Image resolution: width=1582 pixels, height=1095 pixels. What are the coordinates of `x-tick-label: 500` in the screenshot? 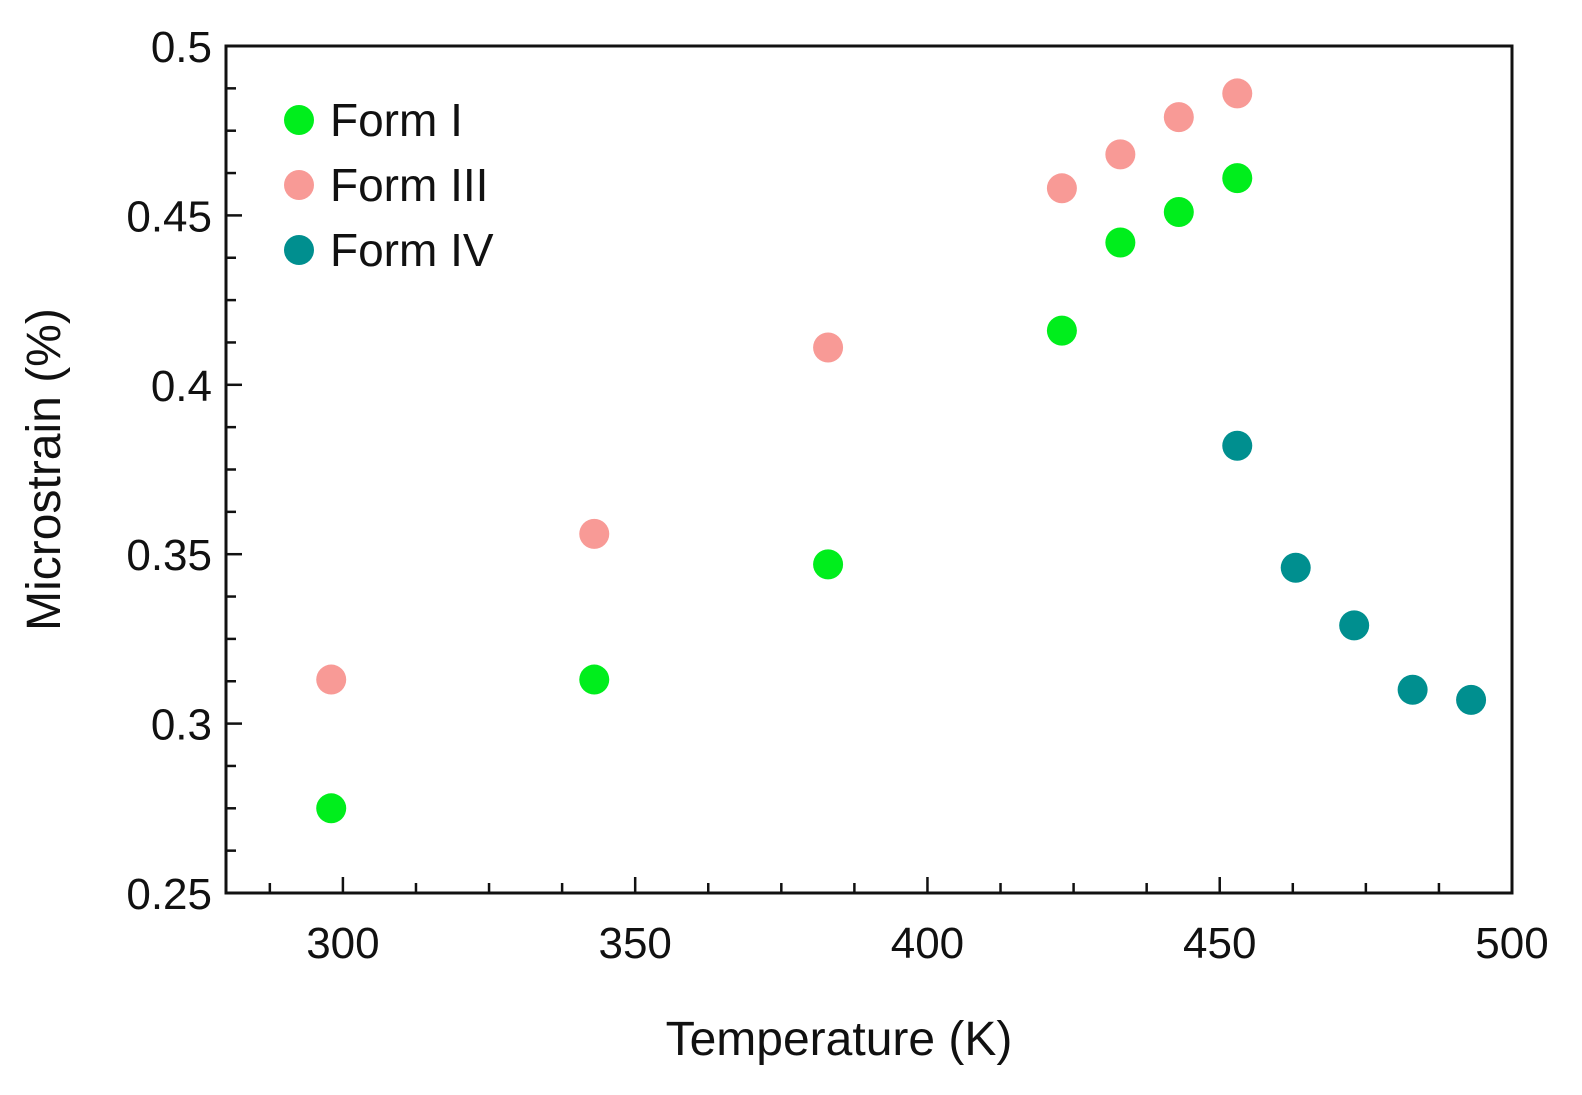 It's located at (1511, 943).